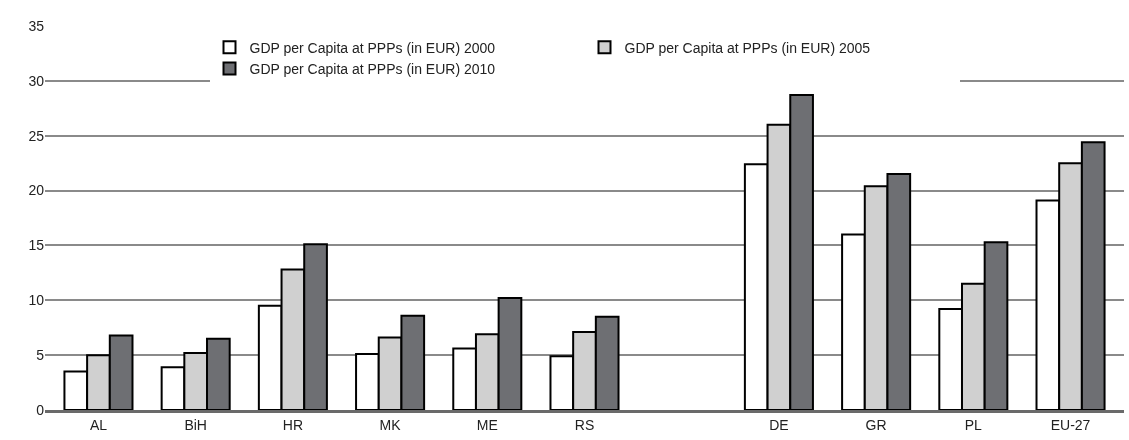  What do you see at coordinates (779, 424) in the screenshot?
I see `x-tick-label: DE` at bounding box center [779, 424].